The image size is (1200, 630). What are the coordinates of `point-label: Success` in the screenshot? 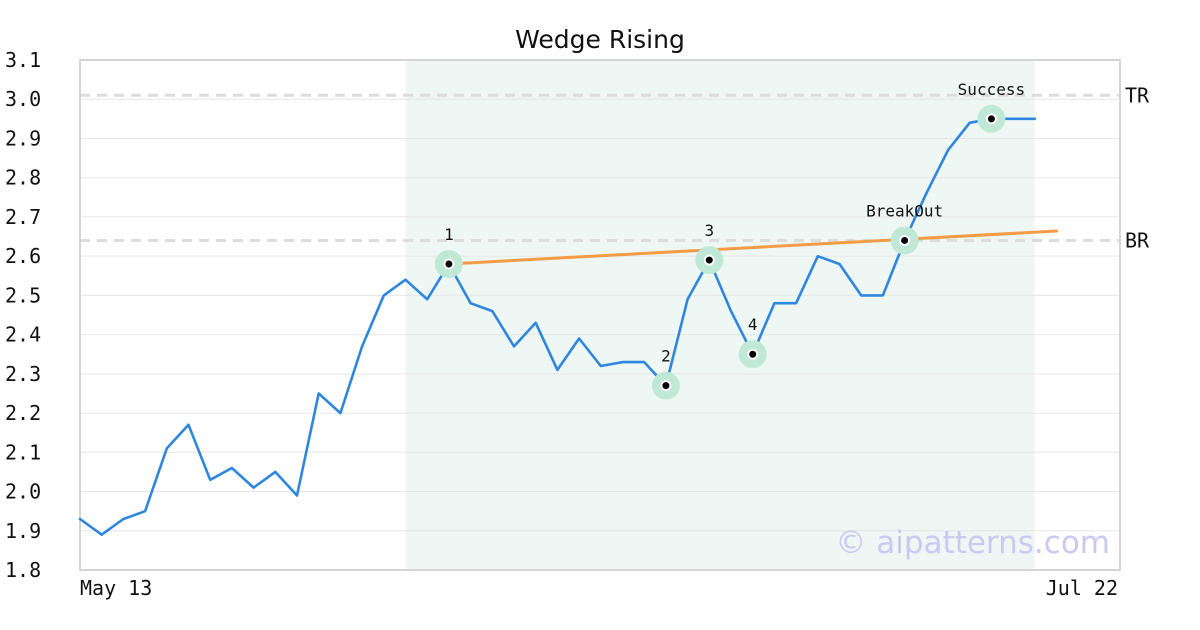 It's located at (991, 89).